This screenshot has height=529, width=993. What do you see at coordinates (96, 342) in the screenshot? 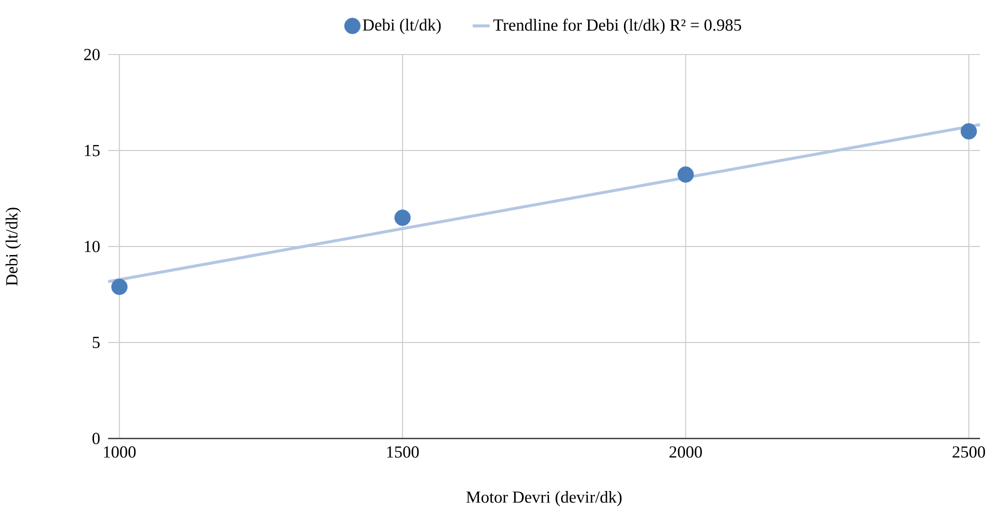
I see `y-tick-label: 5` at bounding box center [96, 342].